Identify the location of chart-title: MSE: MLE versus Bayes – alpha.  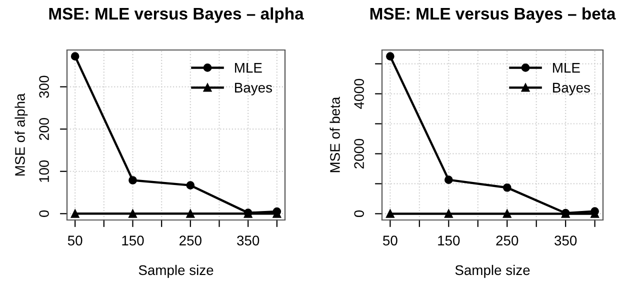
(176, 15).